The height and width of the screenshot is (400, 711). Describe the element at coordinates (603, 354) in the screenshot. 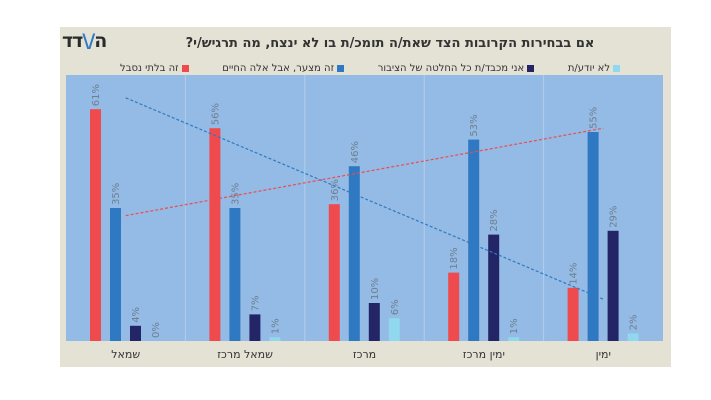

I see `x-tick-label: ימין` at that location.